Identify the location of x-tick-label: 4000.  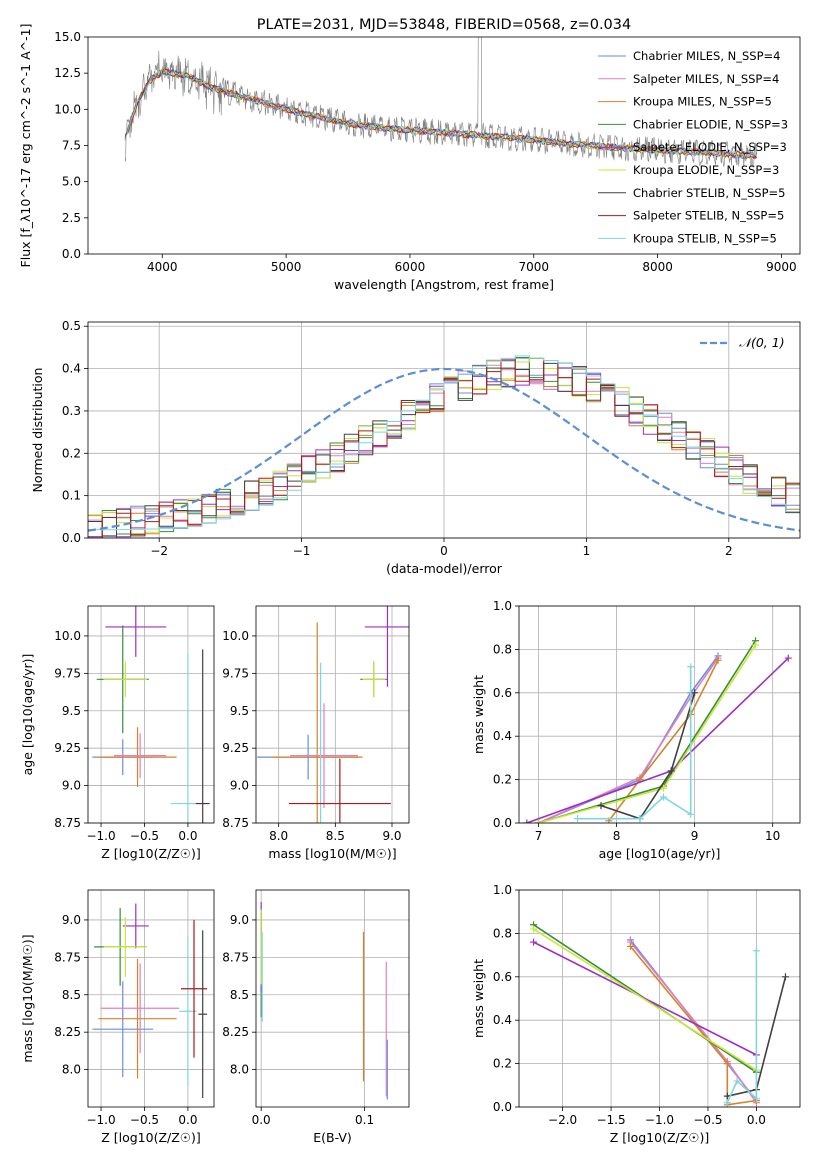
(162, 267).